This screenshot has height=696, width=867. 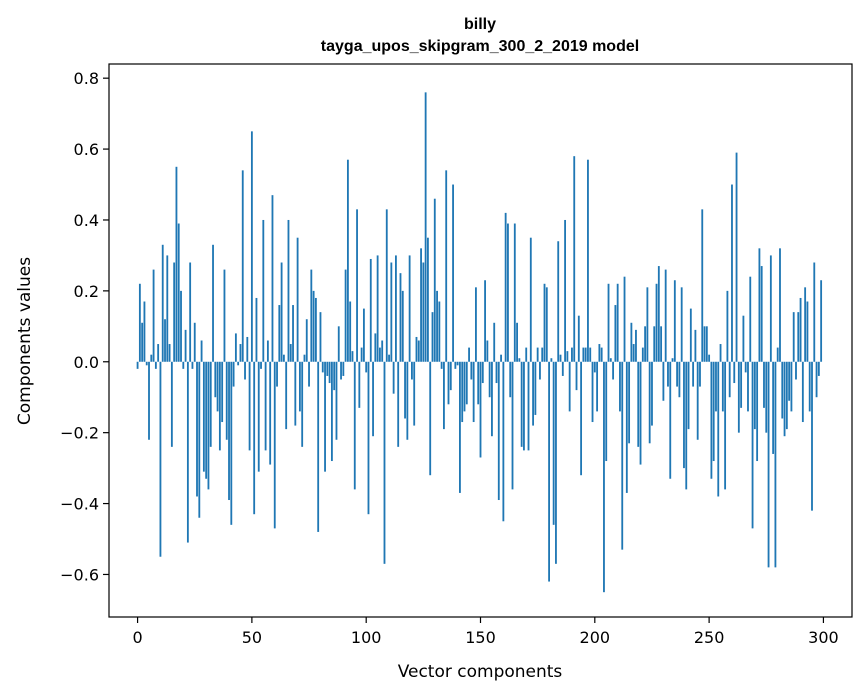 What do you see at coordinates (595, 637) in the screenshot?
I see `x-tick-label: 200` at bounding box center [595, 637].